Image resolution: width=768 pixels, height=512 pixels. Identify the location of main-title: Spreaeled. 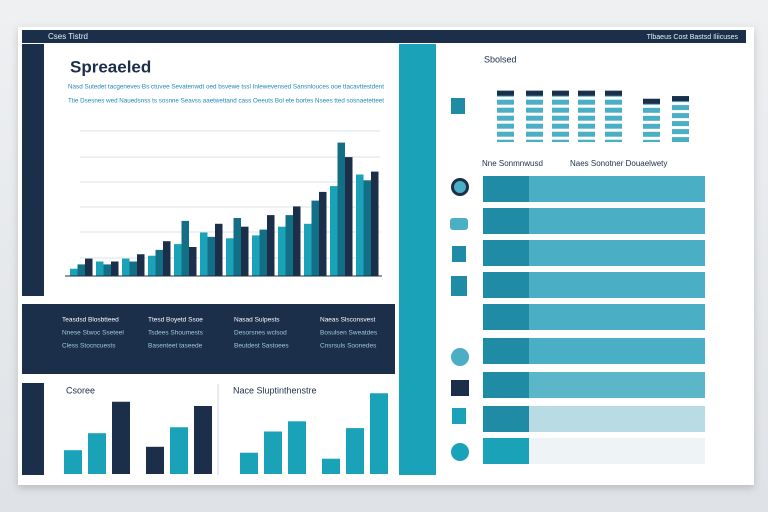
(110, 66).